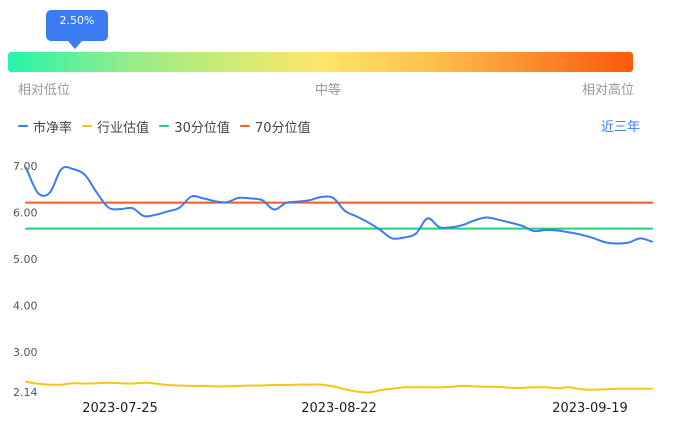 This screenshot has width=686, height=442. Describe the element at coordinates (44, 90) in the screenshot. I see `scale-low-label: 相对低位` at that location.